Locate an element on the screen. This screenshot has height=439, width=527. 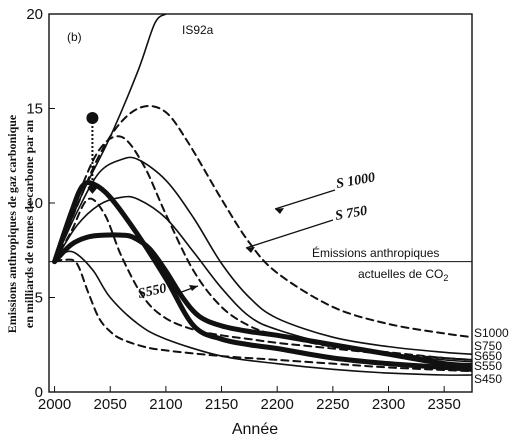
marker-dot is located at coordinates (92, 117).